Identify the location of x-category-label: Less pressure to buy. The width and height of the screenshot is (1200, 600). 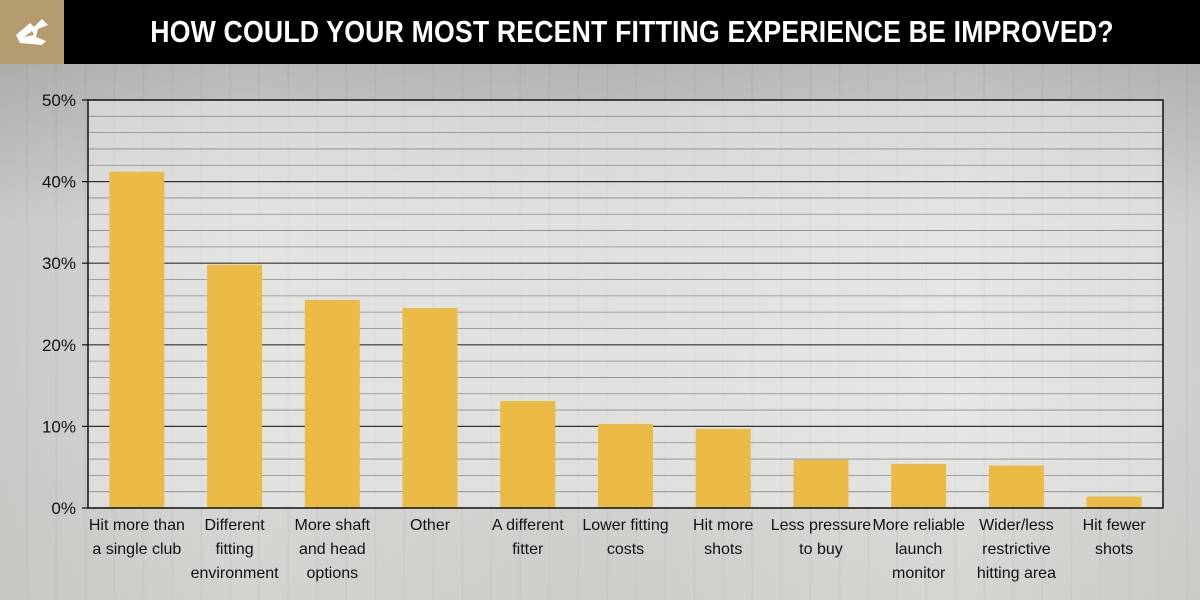
(821, 537).